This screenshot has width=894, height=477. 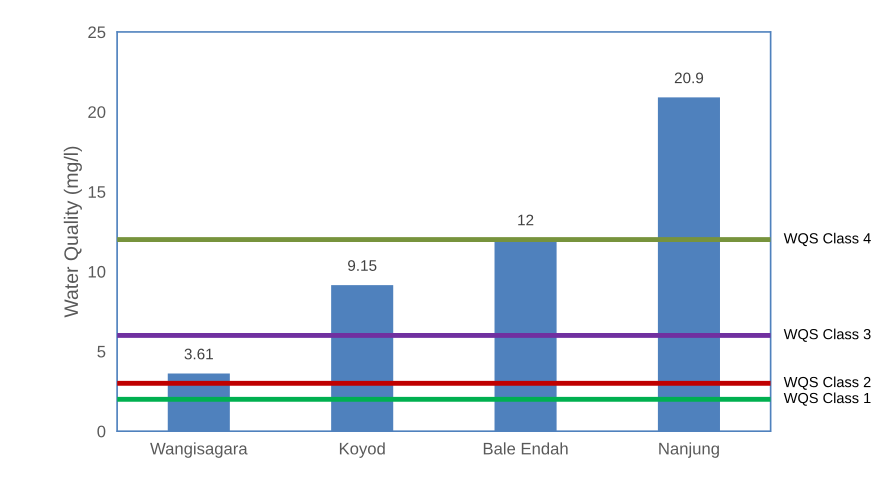 What do you see at coordinates (97, 112) in the screenshot?
I see `y-tick-label: 20` at bounding box center [97, 112].